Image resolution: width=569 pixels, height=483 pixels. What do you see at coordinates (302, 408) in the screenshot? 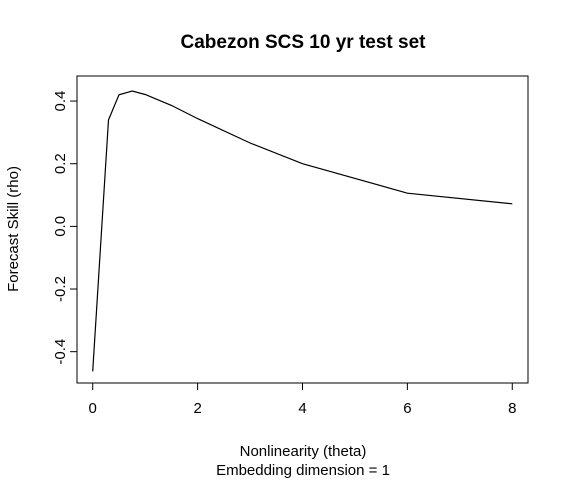
I see `x-tick-label: 4` at bounding box center [302, 408].